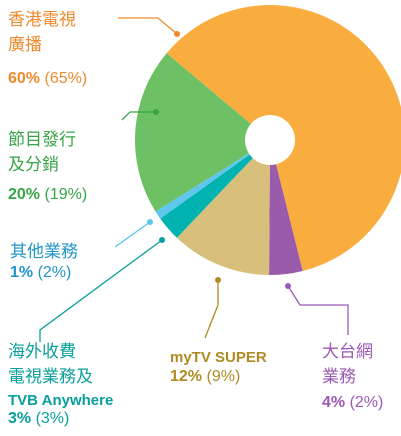 This screenshot has width=401, height=436. I want to click on prior-value-label: (3%), so click(52, 418).